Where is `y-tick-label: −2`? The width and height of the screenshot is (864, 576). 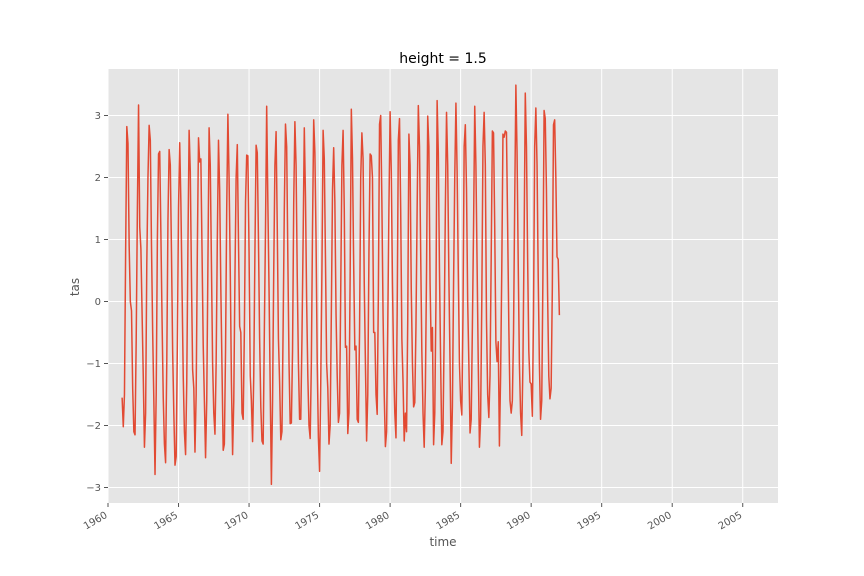 y-tick-label: −2 is located at coordinates (93, 426).